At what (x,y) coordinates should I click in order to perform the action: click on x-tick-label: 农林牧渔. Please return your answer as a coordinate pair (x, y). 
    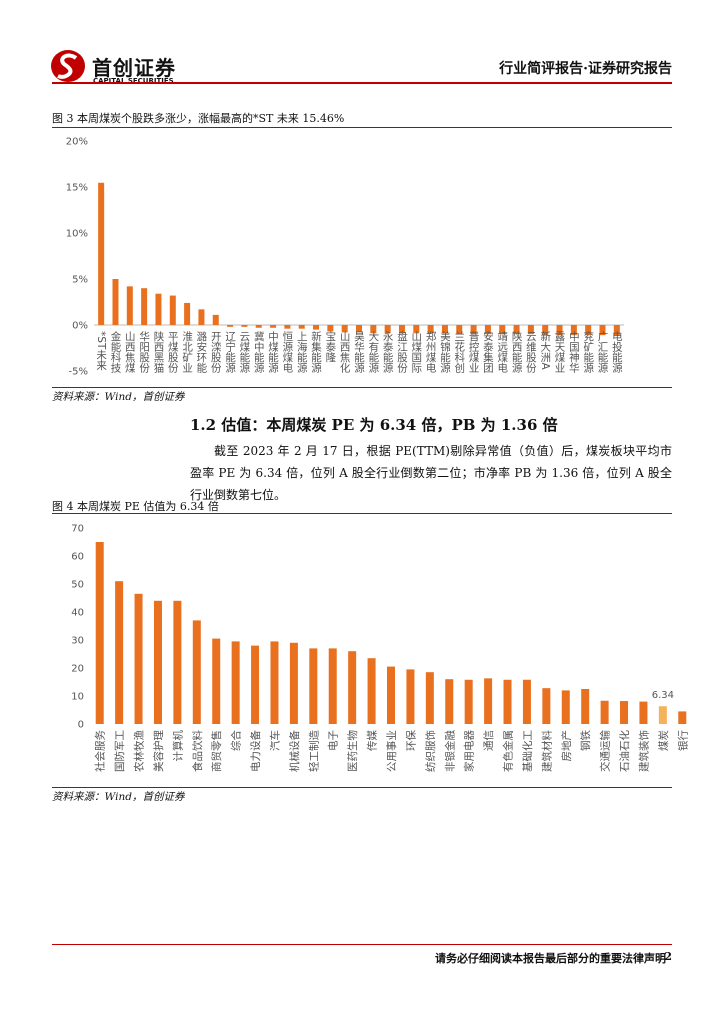
    Looking at the image, I should click on (139, 751).